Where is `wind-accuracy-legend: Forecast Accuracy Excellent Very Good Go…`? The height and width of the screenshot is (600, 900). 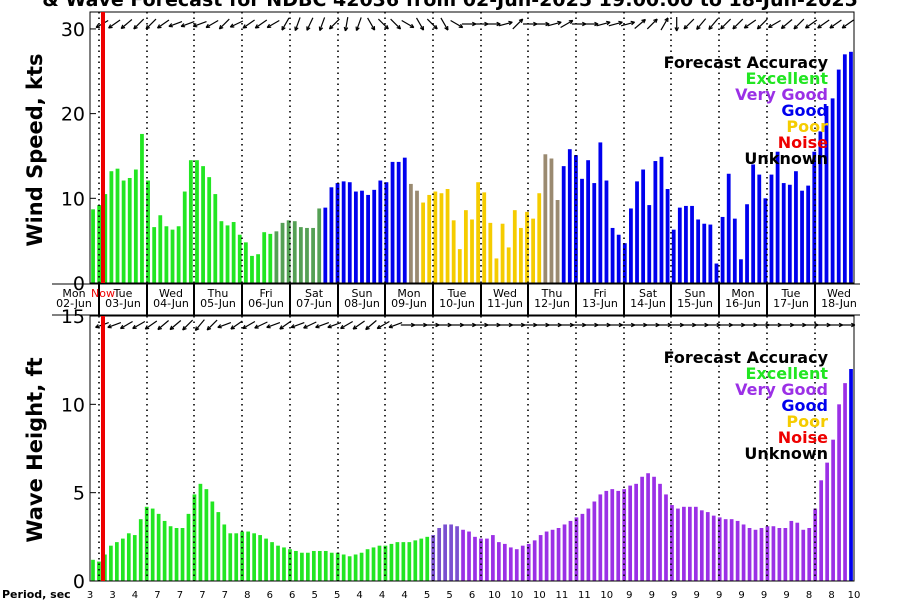
wind-accuracy-legend: Forecast Accuracy Excellent Very Good Go… is located at coordinates (746, 110).